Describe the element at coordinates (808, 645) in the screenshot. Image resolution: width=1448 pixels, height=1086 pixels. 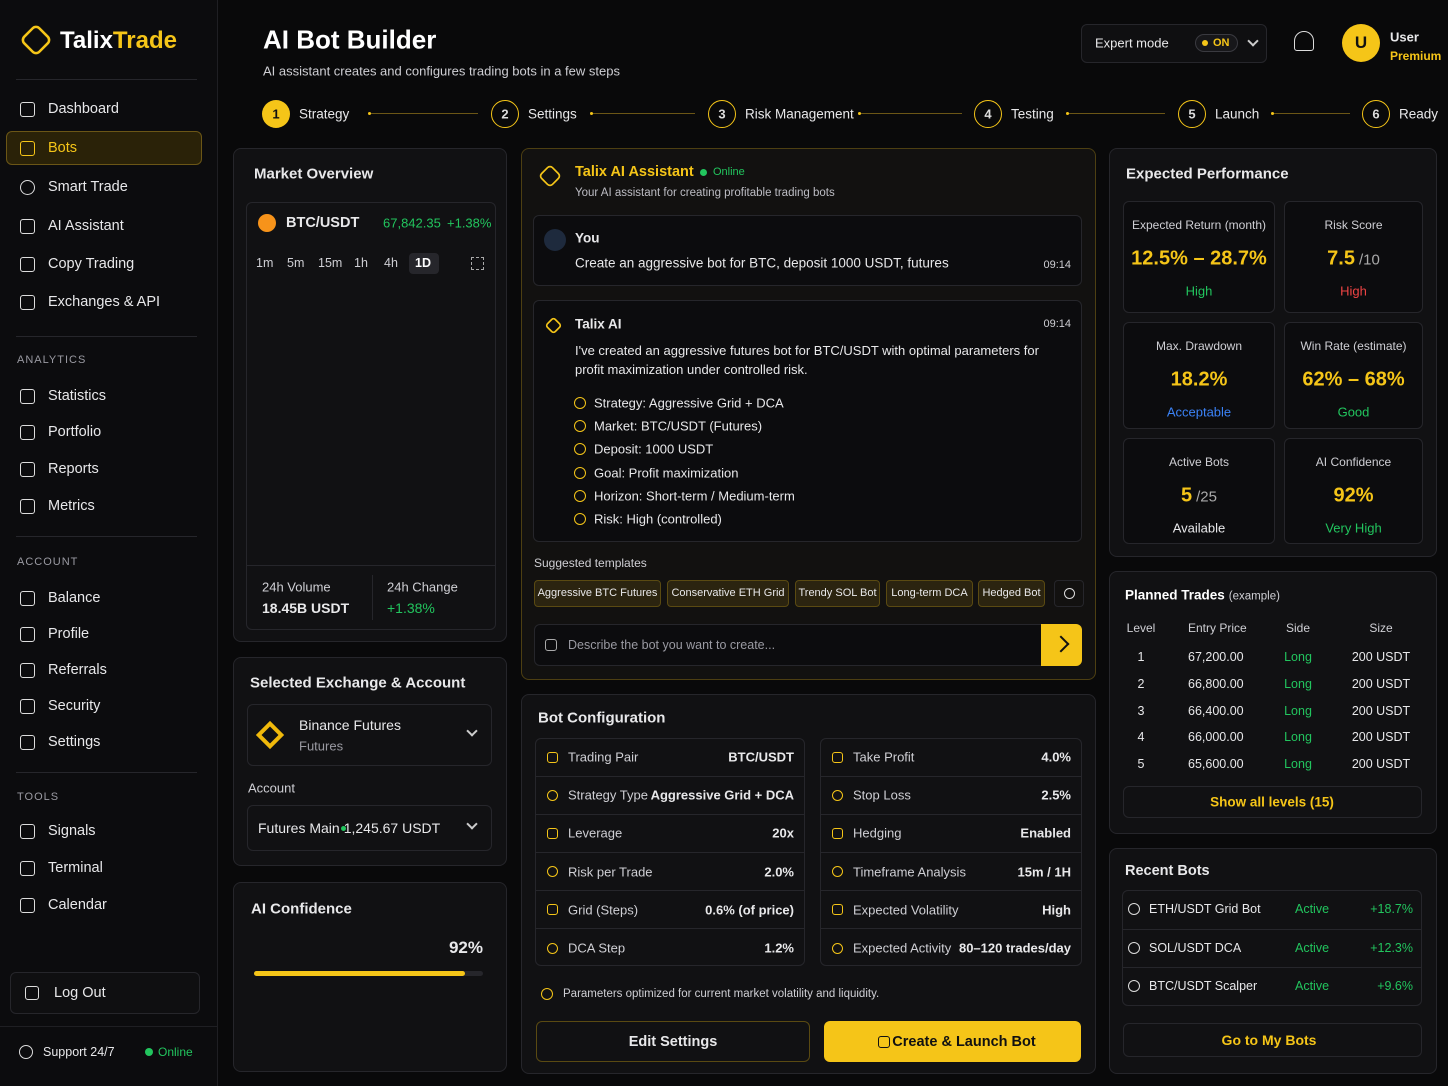
I see `chat-input` at that location.